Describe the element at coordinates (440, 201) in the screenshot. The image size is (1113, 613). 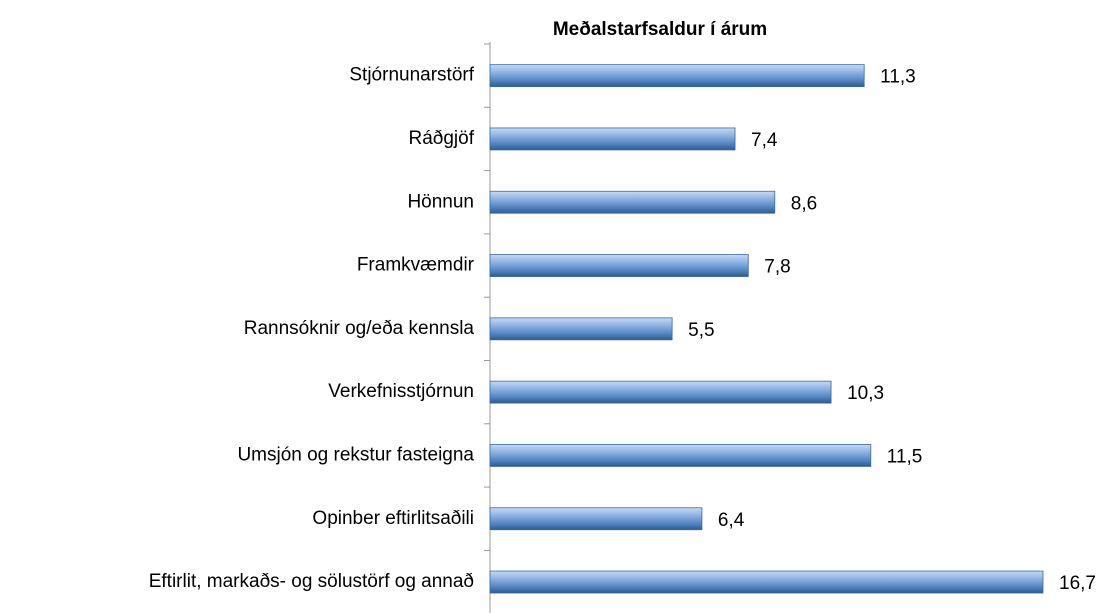
I see `category-label: Hönnun` at that location.